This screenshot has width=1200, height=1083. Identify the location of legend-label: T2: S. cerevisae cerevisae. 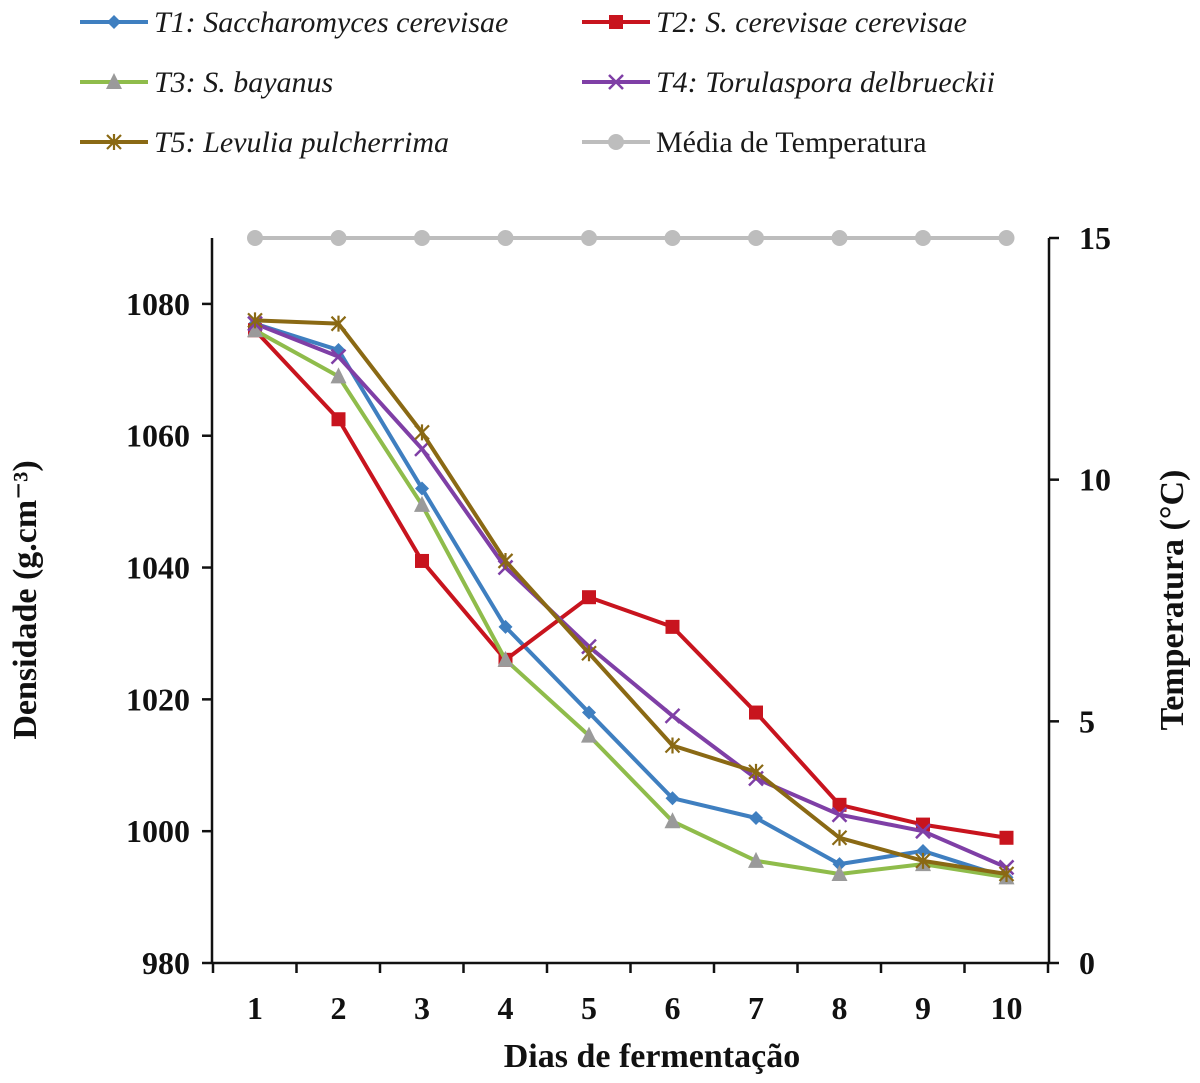
(811, 22).